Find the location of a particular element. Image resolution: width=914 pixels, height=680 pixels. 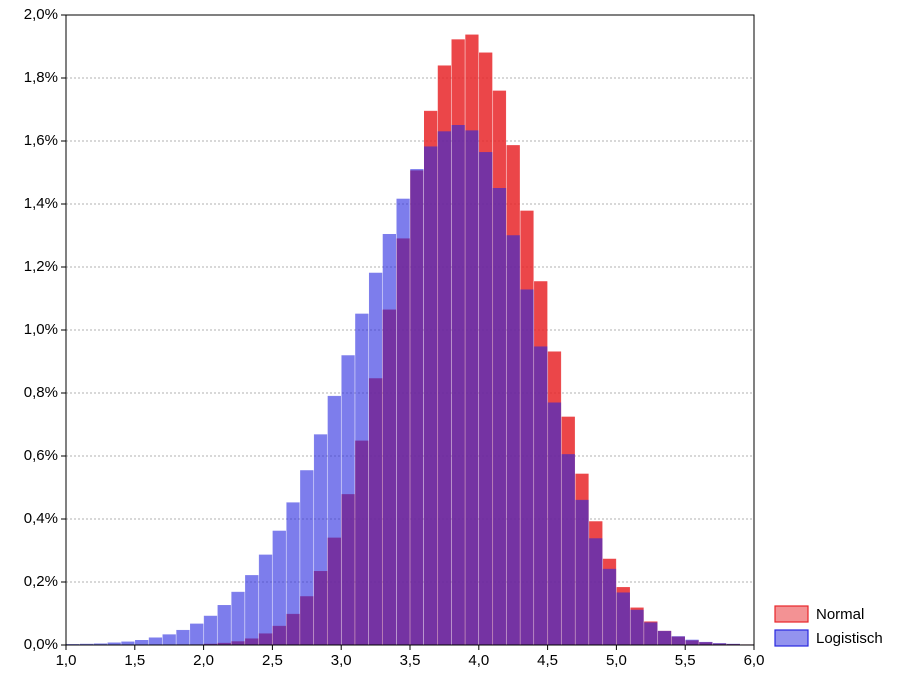

legend-label: Logistisch is located at coordinates (849, 638).